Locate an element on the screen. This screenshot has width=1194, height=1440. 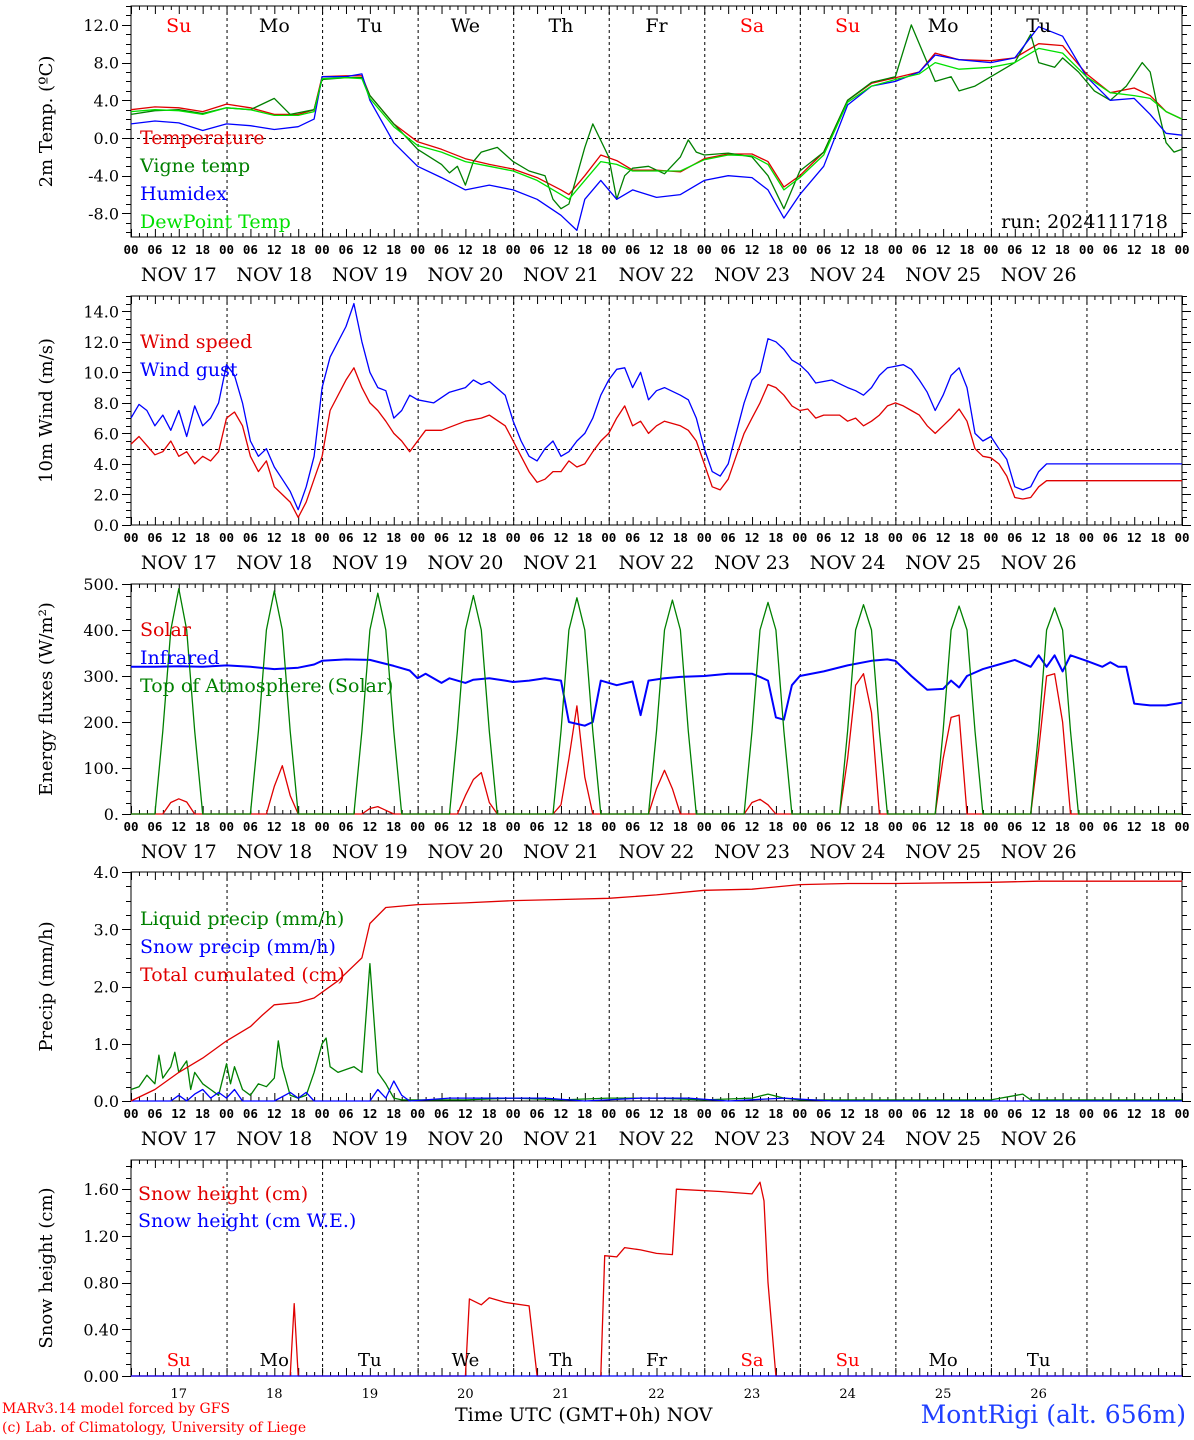
y-axis-title: Precip (mm/h) is located at coordinates (46, 986).